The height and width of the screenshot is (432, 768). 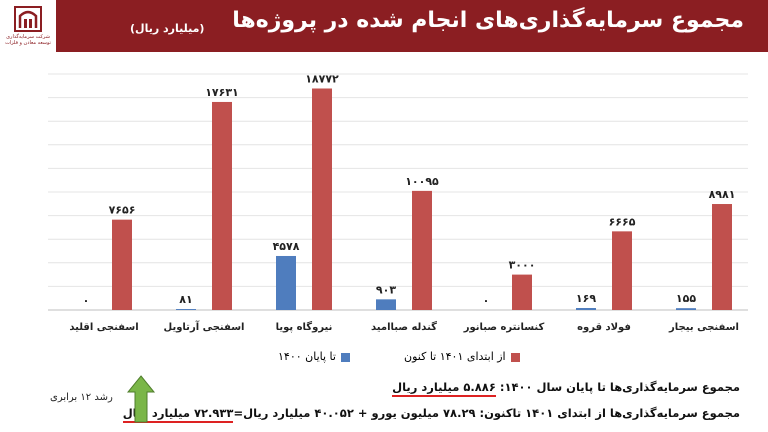 What do you see at coordinates (81, 397) in the screenshot?
I see `growth-label: رشد ۱۲ برابری` at bounding box center [81, 397].